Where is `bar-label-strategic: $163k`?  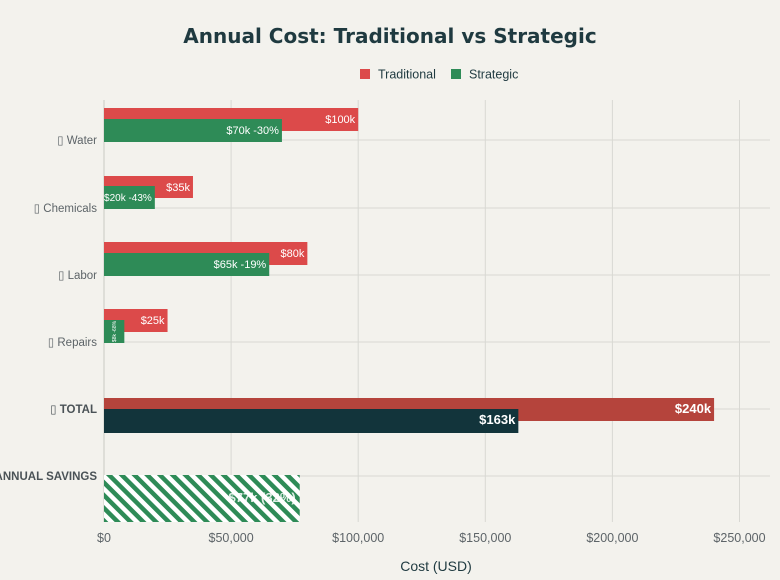
bar-label-strategic: $163k is located at coordinates (497, 419).